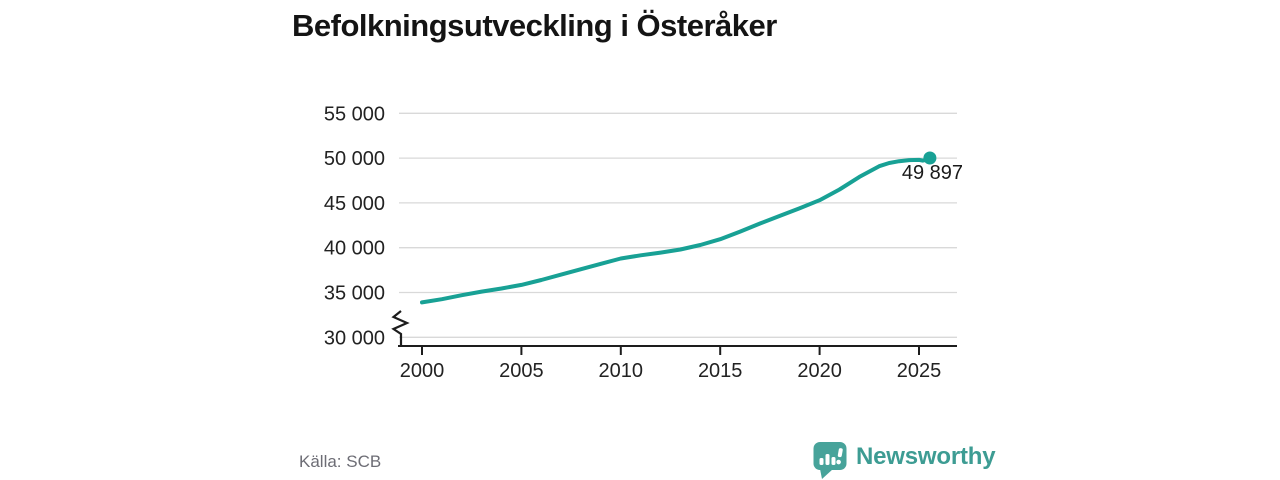 The width and height of the screenshot is (1280, 480). I want to click on y-tick-label: 45 000, so click(354, 204).